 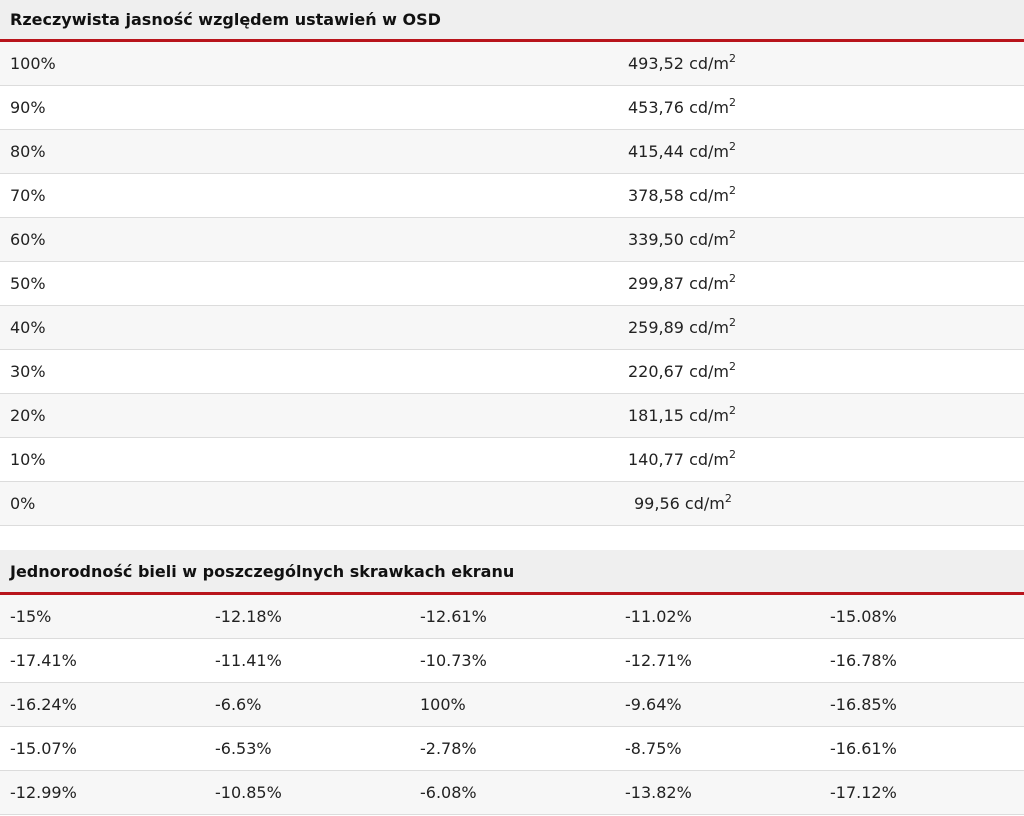 What do you see at coordinates (28, 195) in the screenshot?
I see `osd-setting: 70%` at bounding box center [28, 195].